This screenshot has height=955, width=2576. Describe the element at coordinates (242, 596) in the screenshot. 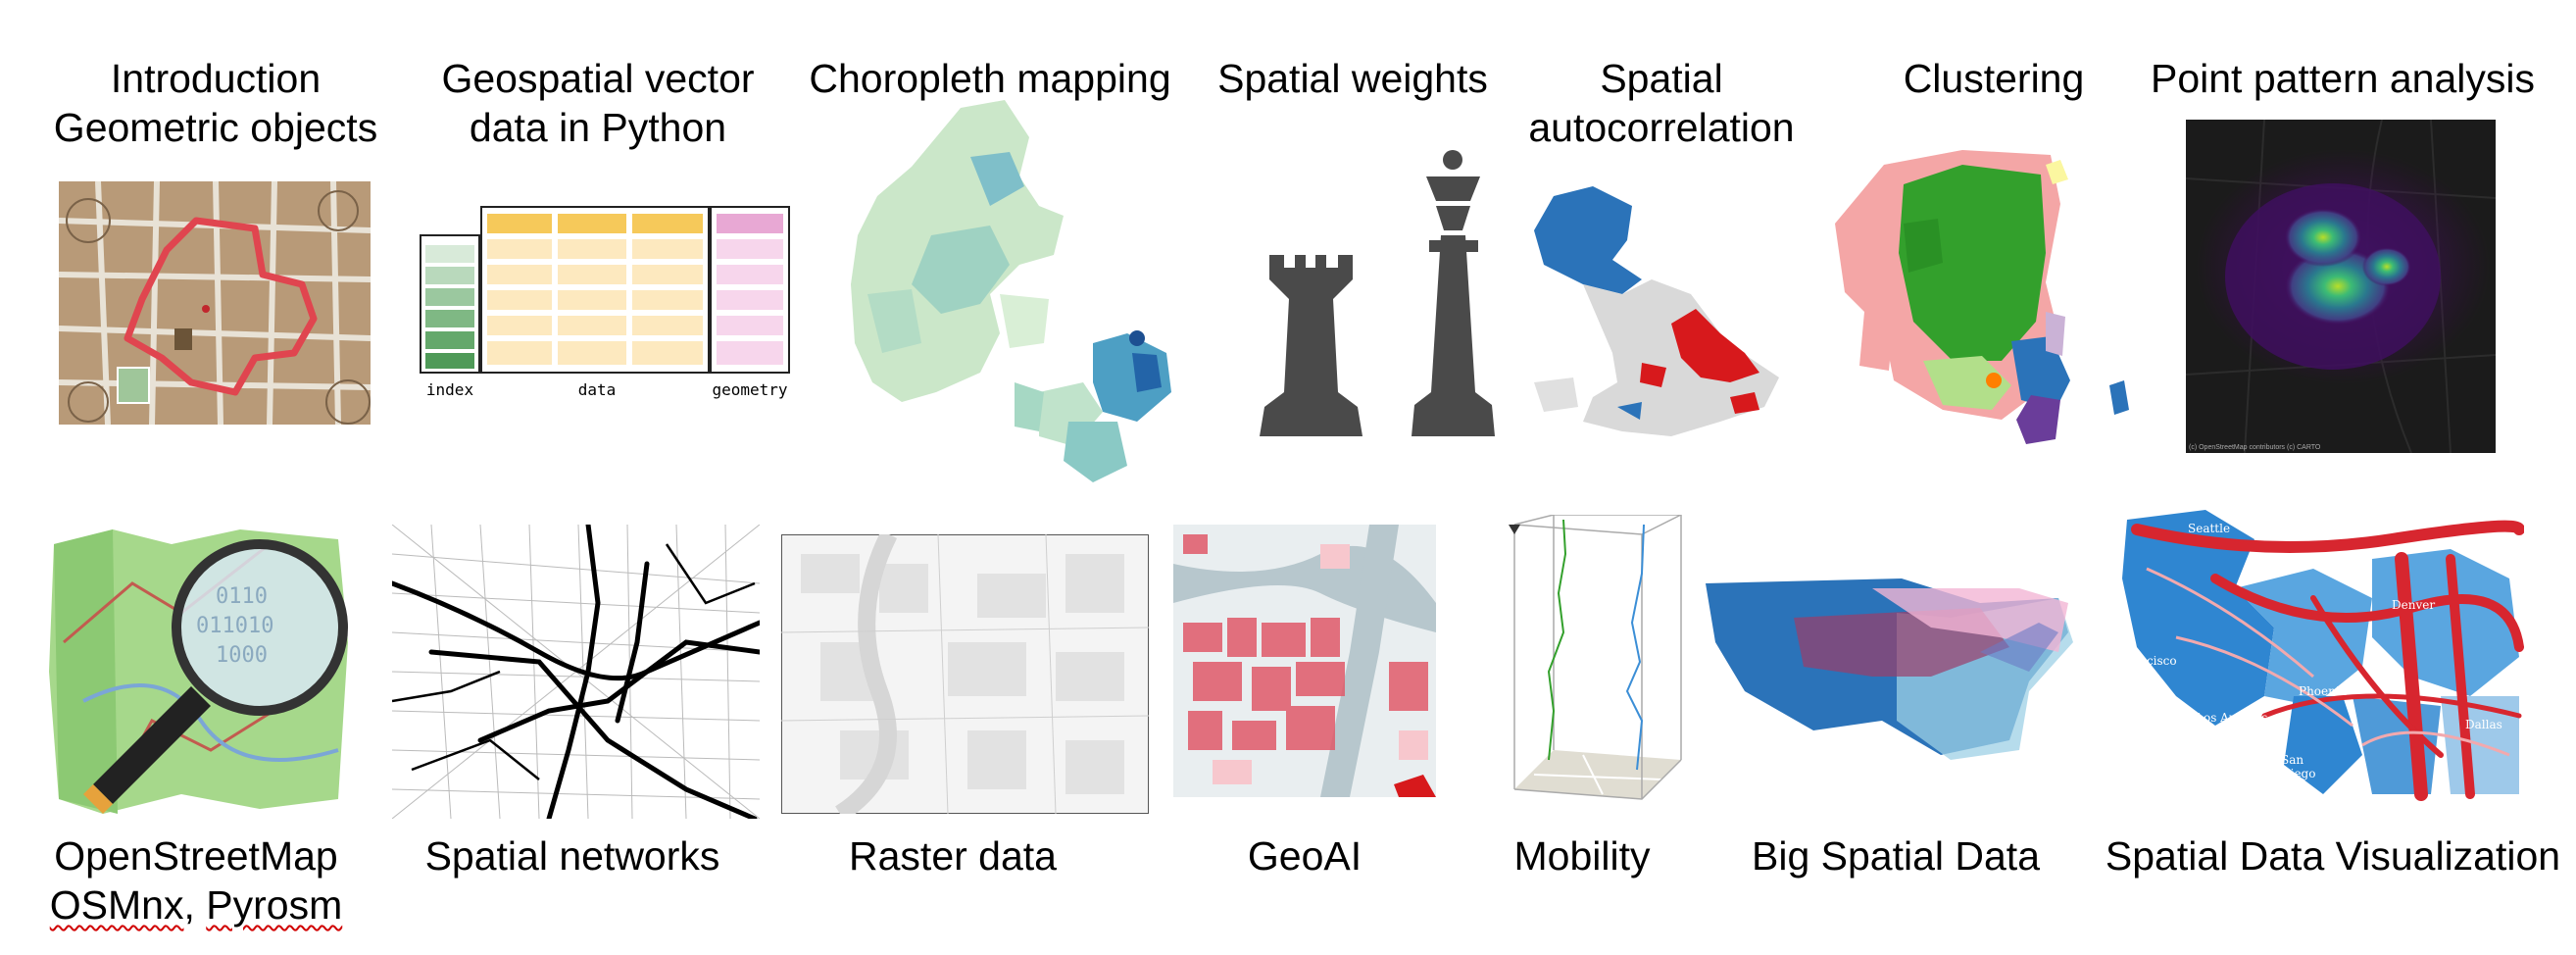

I see `svg-text: 0110` at that location.